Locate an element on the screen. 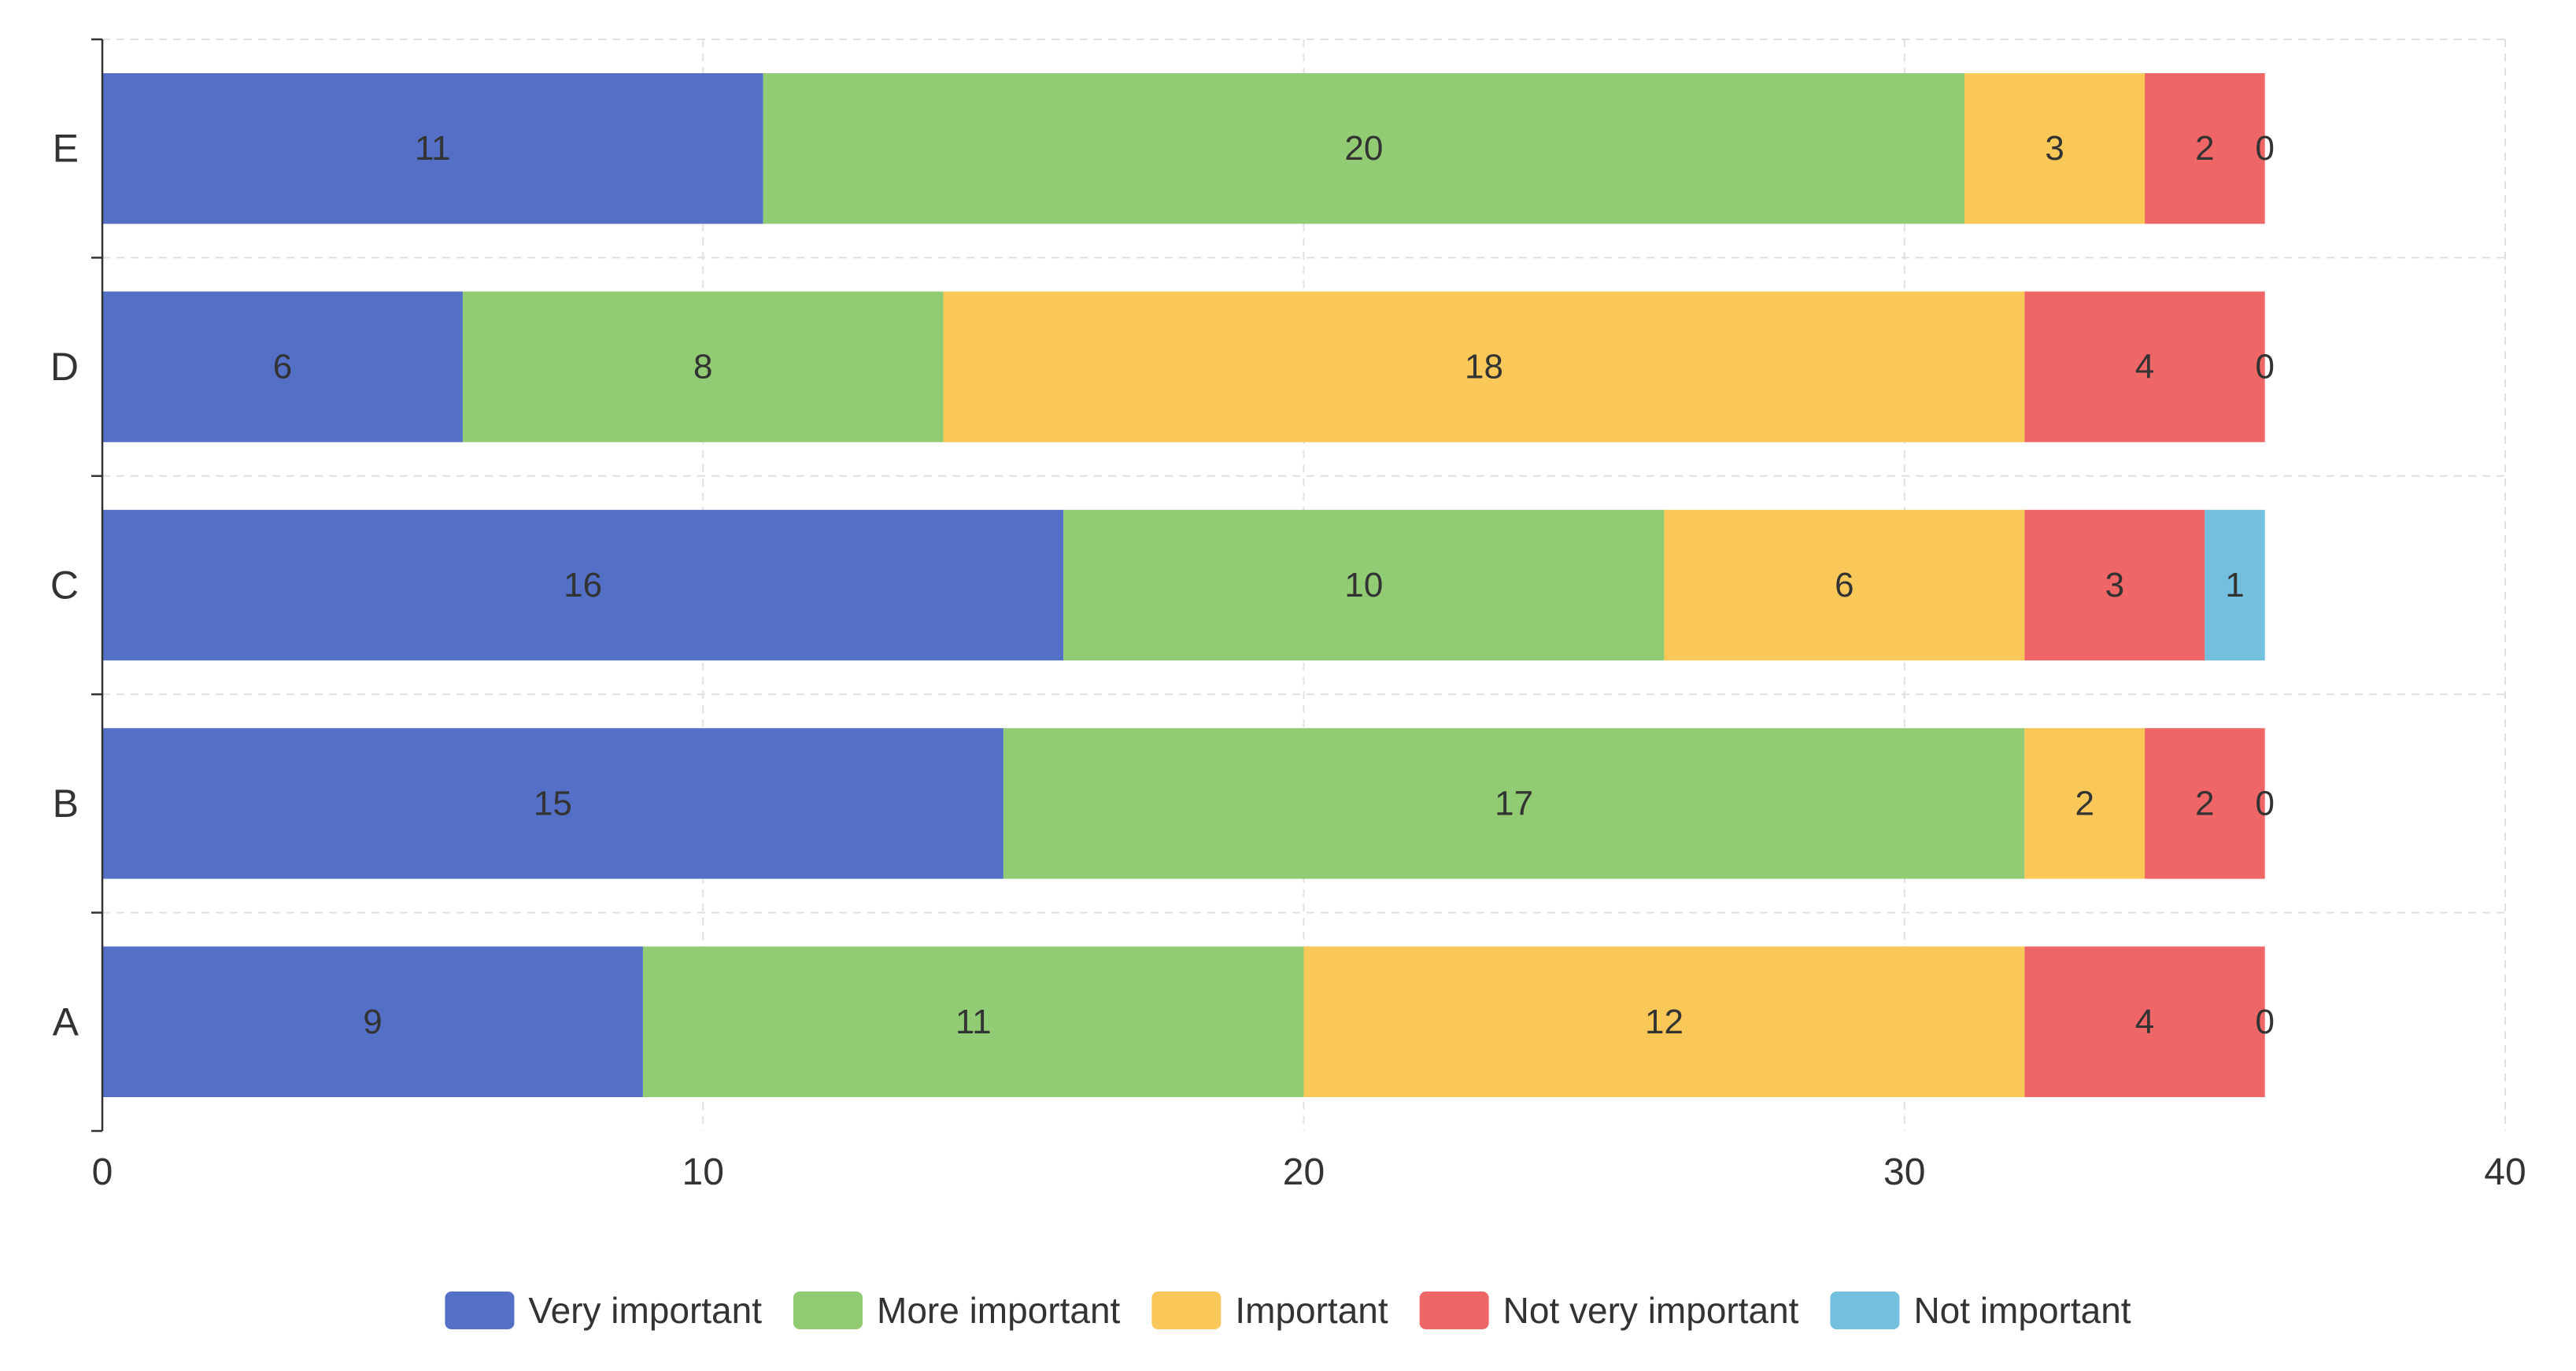  data-label: 16 is located at coordinates (583, 585).